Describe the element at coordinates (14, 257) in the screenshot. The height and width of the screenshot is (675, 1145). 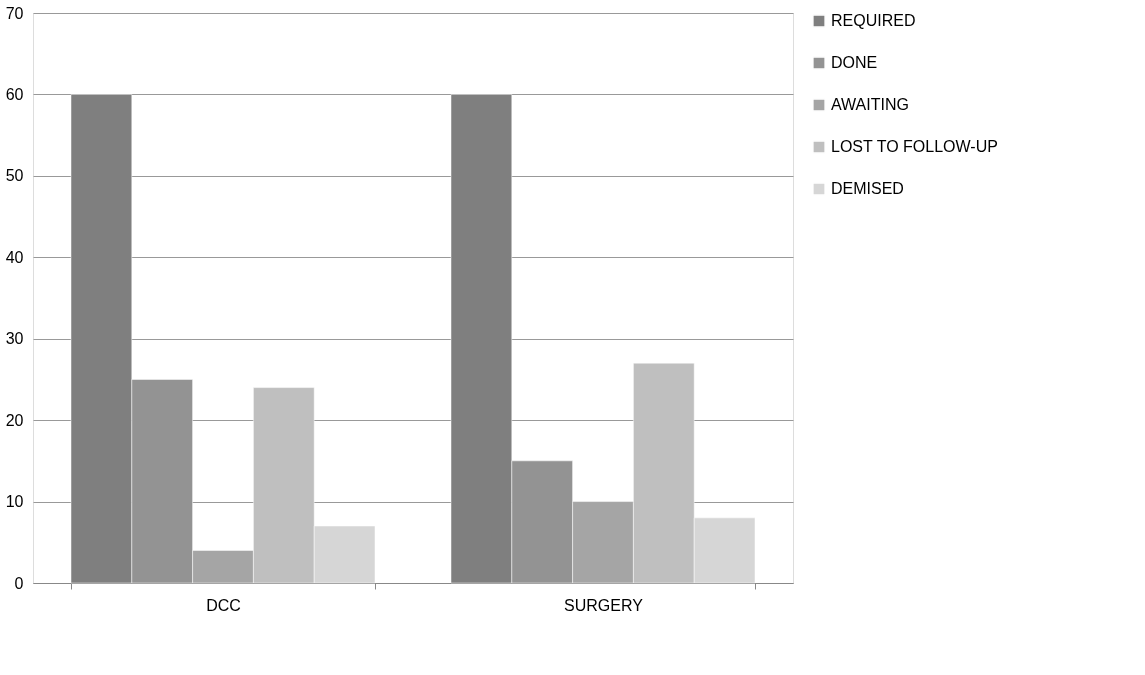
I see `y-tick-label: 40` at that location.